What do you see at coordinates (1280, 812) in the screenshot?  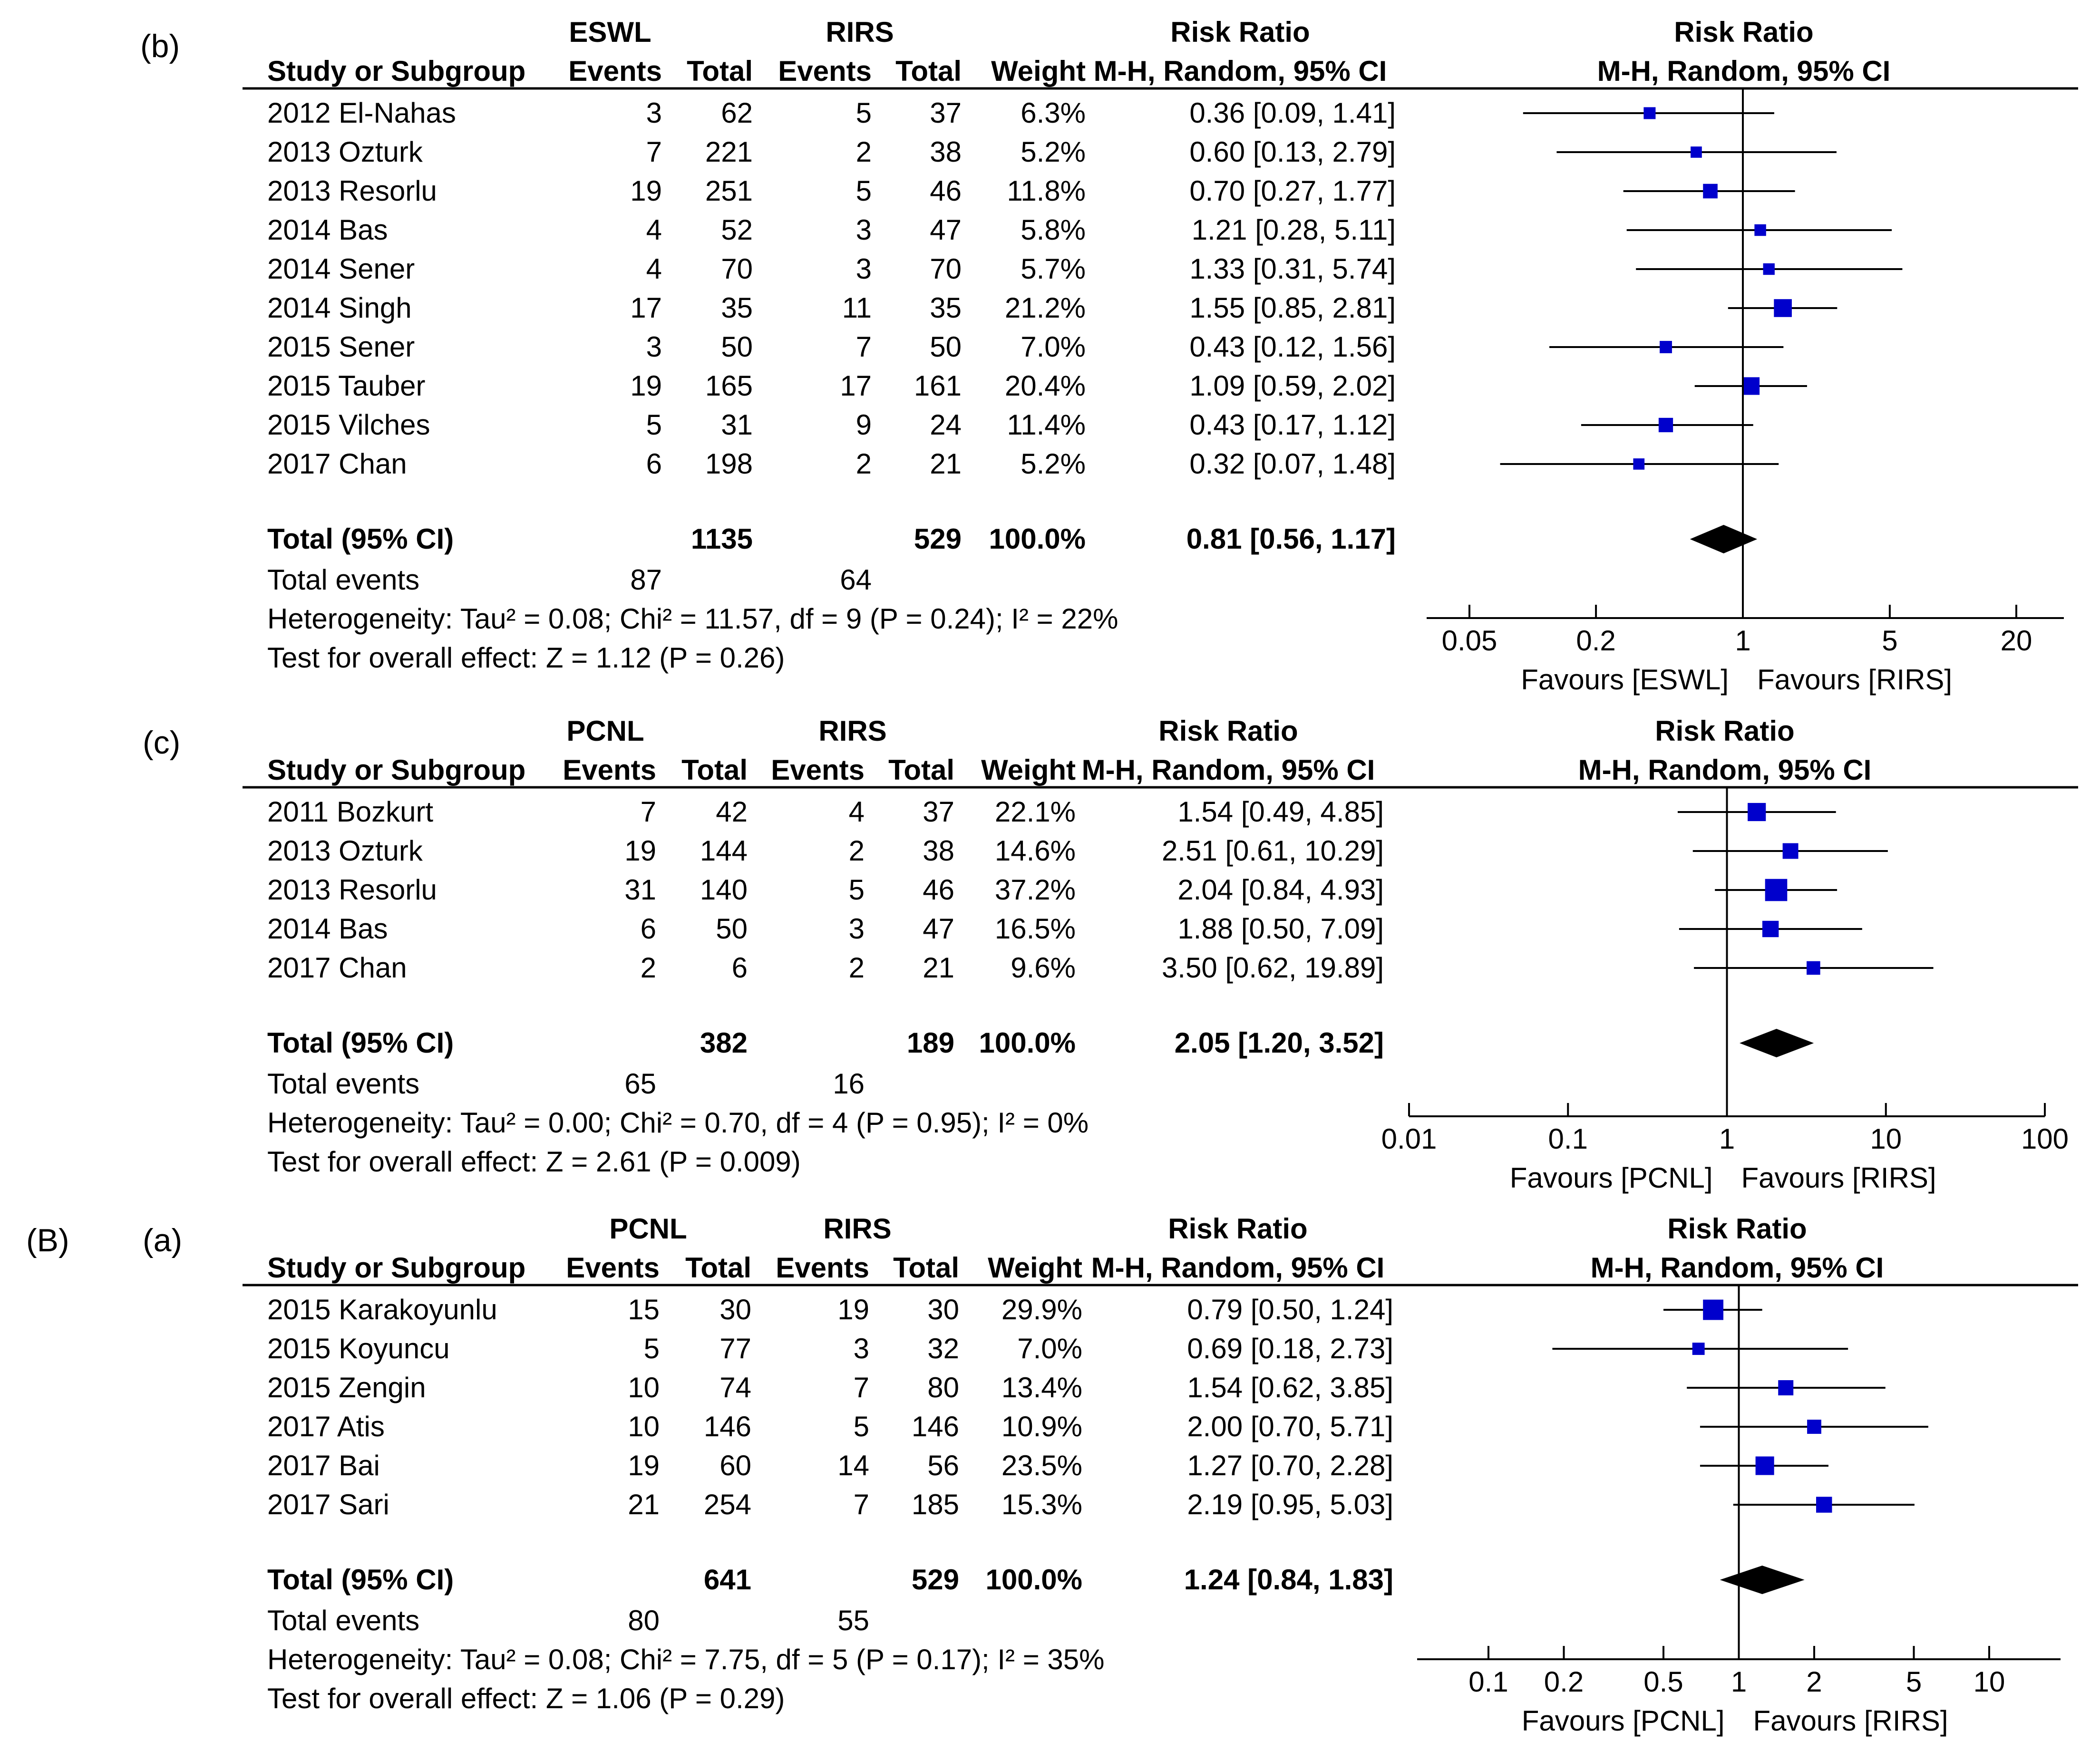 I see `study-ci-text: 1.54 [0.49, 4.85]` at bounding box center [1280, 812].